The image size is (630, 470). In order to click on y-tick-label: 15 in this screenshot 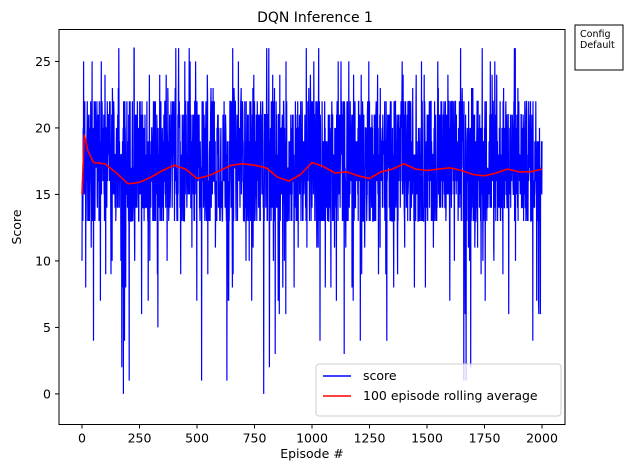, I will do `click(43, 194)`.